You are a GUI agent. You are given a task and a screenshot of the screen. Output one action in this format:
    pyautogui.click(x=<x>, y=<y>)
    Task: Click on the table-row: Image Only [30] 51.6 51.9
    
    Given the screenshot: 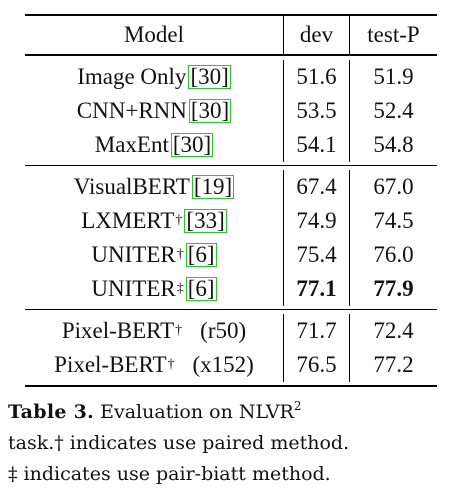 What is the action you would take?
    pyautogui.click(x=231, y=75)
    